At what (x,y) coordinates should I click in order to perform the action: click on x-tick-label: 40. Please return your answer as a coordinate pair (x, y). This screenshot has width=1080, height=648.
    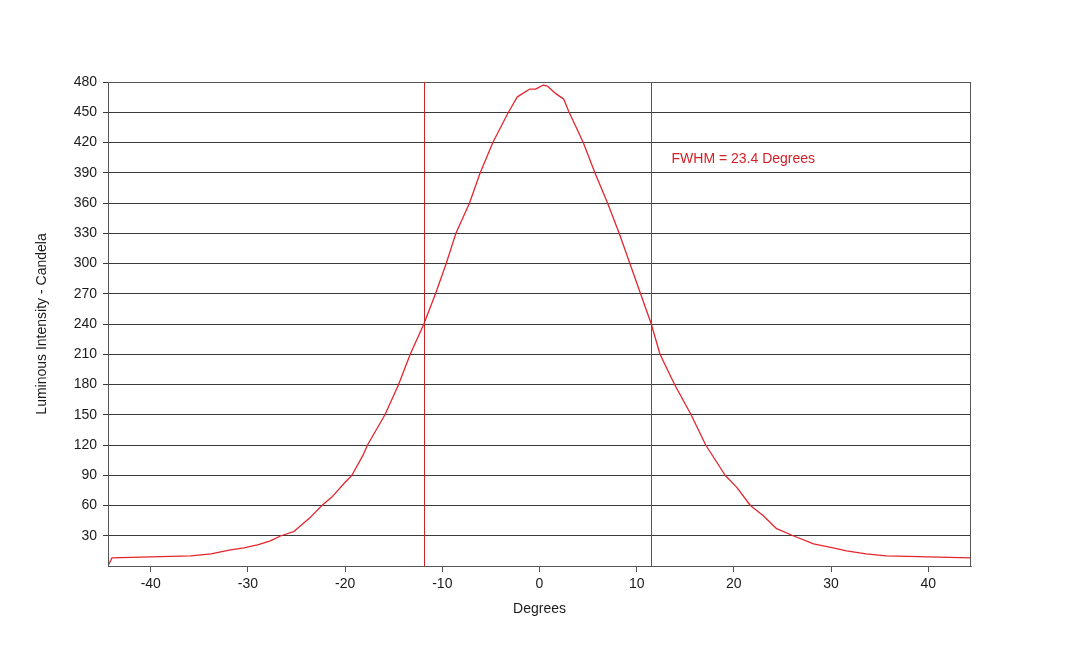
    Looking at the image, I should click on (928, 583).